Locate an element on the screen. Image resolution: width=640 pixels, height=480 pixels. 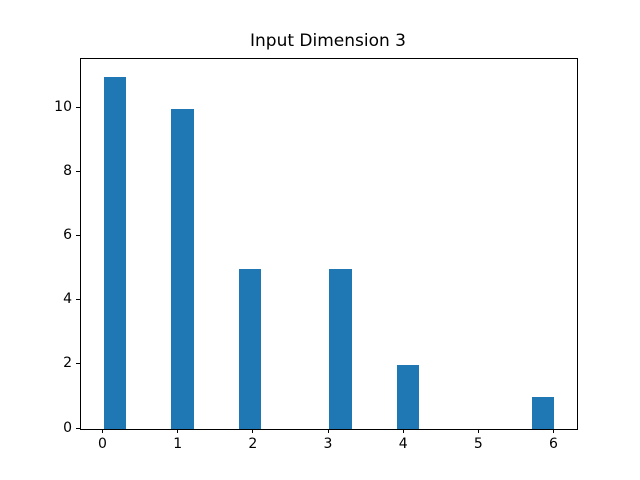
y-tick-label: 8 is located at coordinates (67, 171).